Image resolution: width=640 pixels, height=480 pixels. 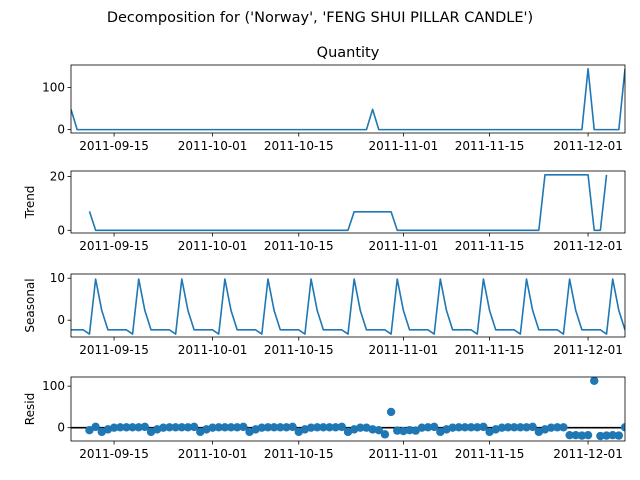 I want to click on subplot-title: Quantity, so click(x=348, y=53).